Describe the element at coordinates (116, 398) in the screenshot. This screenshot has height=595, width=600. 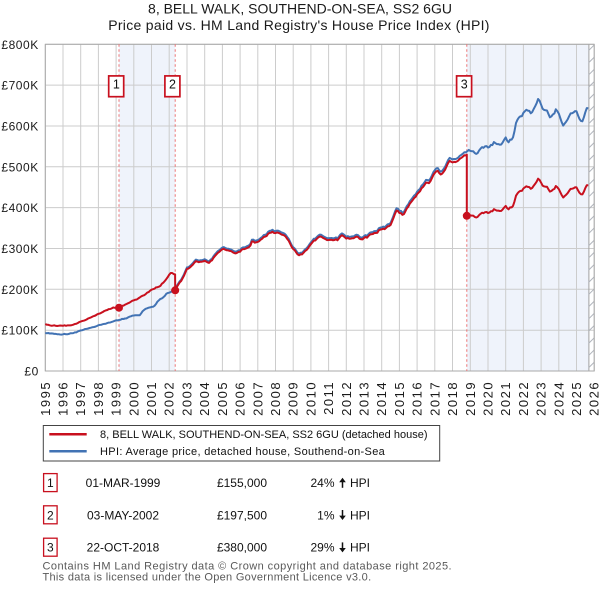
I see `svg-text: 1999` at that location.